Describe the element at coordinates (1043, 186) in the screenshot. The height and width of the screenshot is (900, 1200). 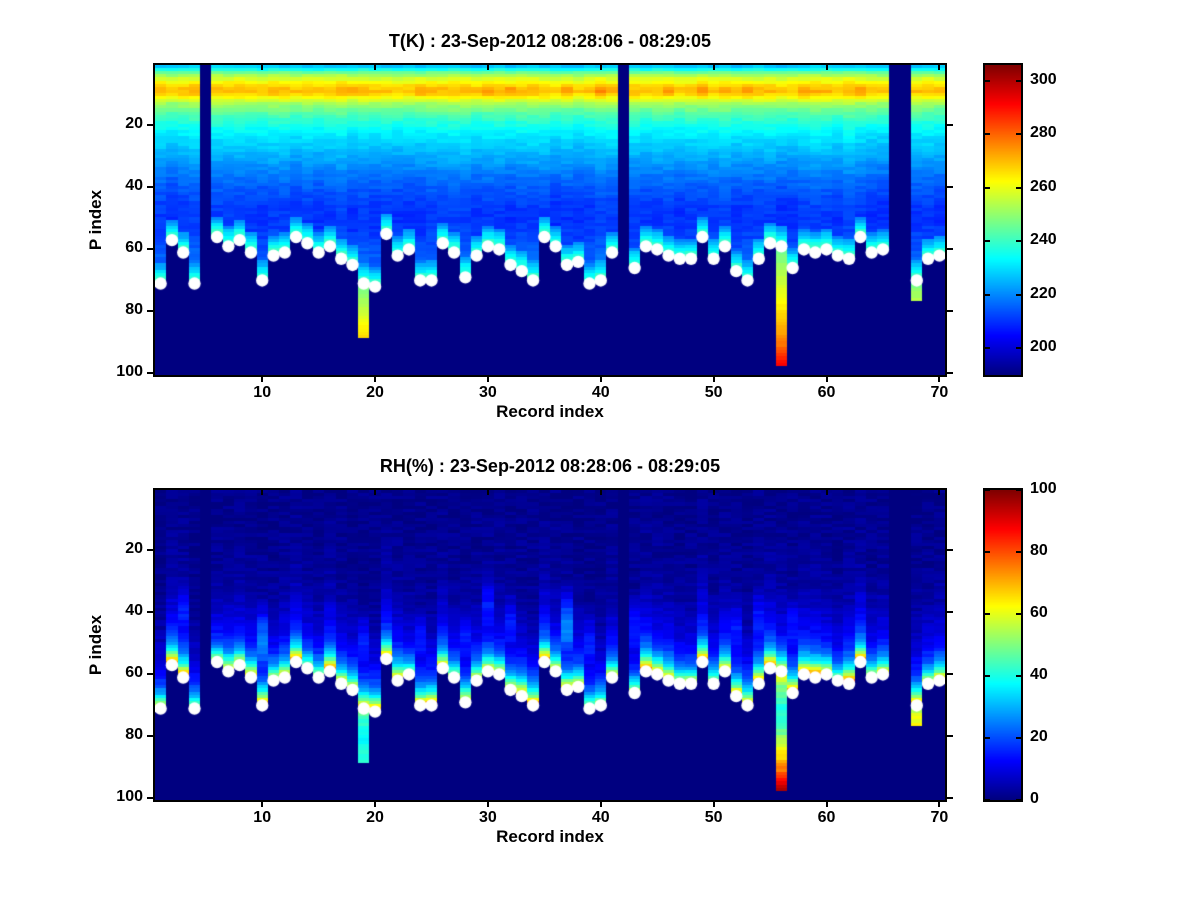
I see `colorbar-tick-label: 260` at that location.